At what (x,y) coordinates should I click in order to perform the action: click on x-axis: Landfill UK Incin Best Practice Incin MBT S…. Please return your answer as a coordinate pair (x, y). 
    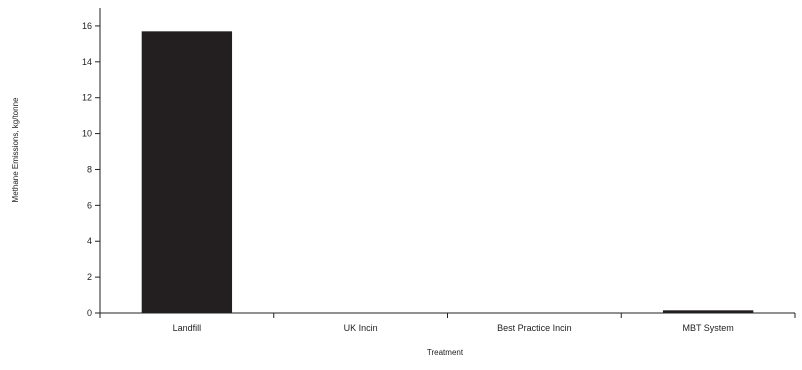
    Looking at the image, I should click on (447, 322).